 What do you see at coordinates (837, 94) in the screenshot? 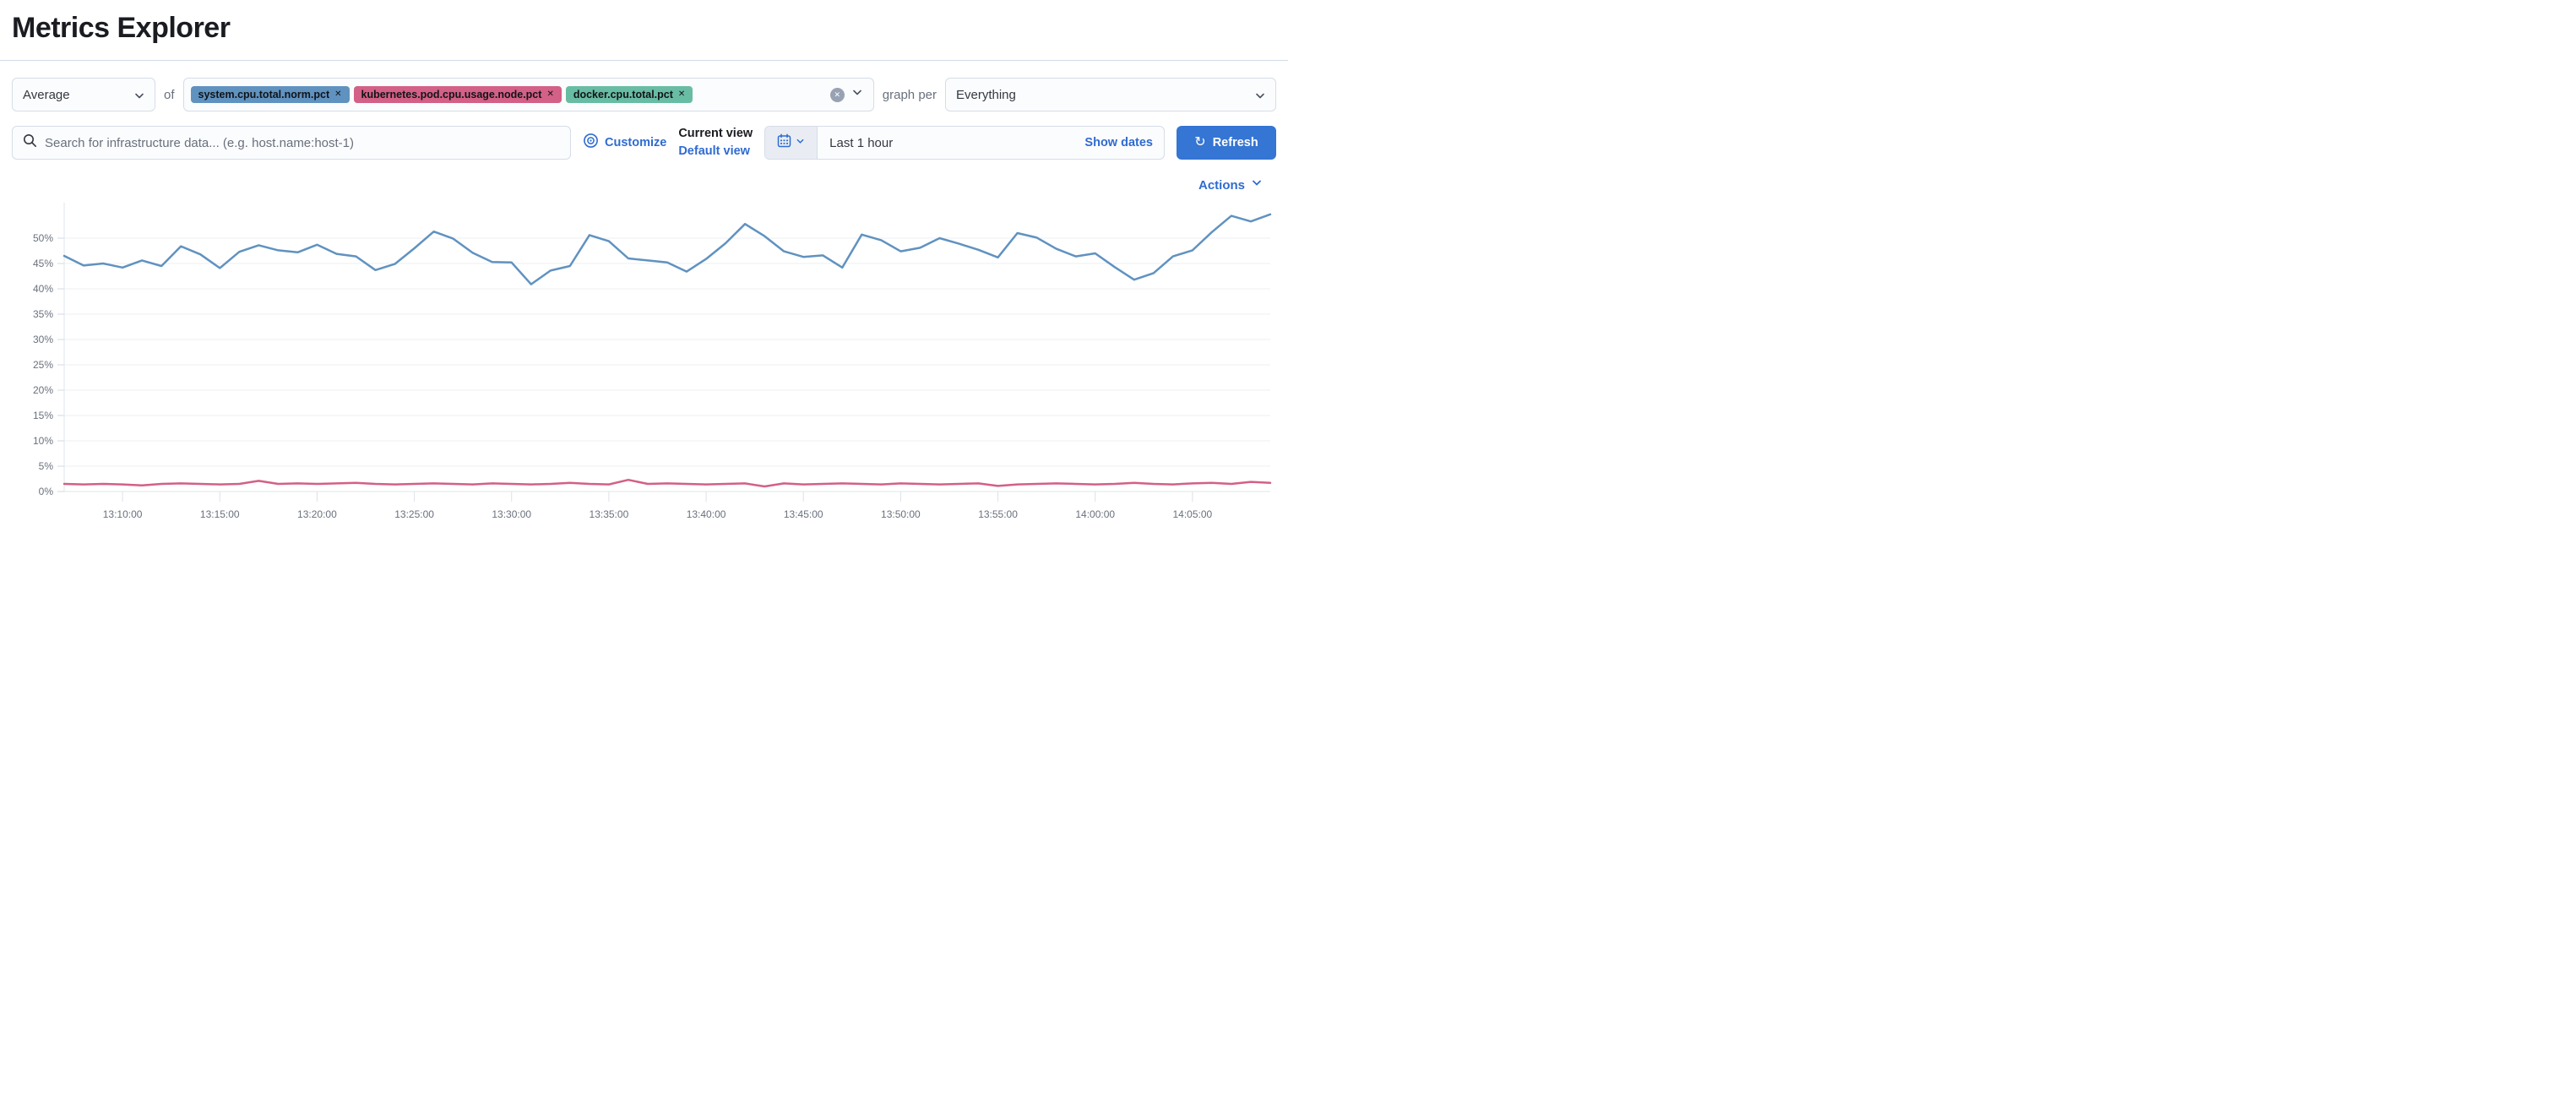
I see `clear-metrics-icon: ✕` at bounding box center [837, 94].